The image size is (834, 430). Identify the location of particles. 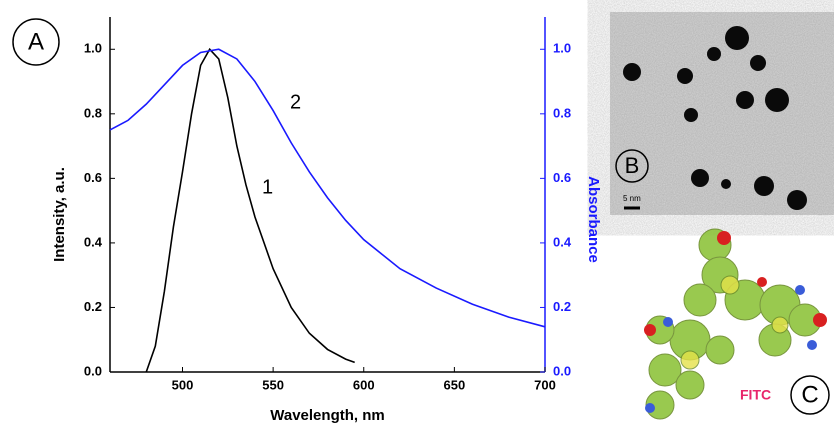
(715, 118).